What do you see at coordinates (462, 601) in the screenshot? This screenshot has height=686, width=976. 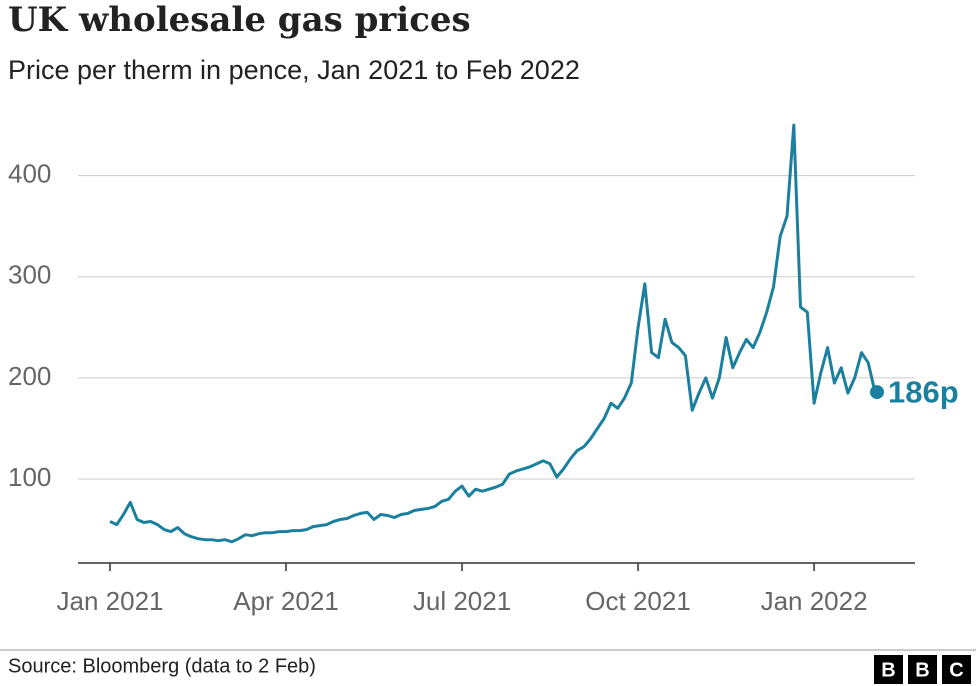 I see `x-tick-label: Jul 2021` at bounding box center [462, 601].